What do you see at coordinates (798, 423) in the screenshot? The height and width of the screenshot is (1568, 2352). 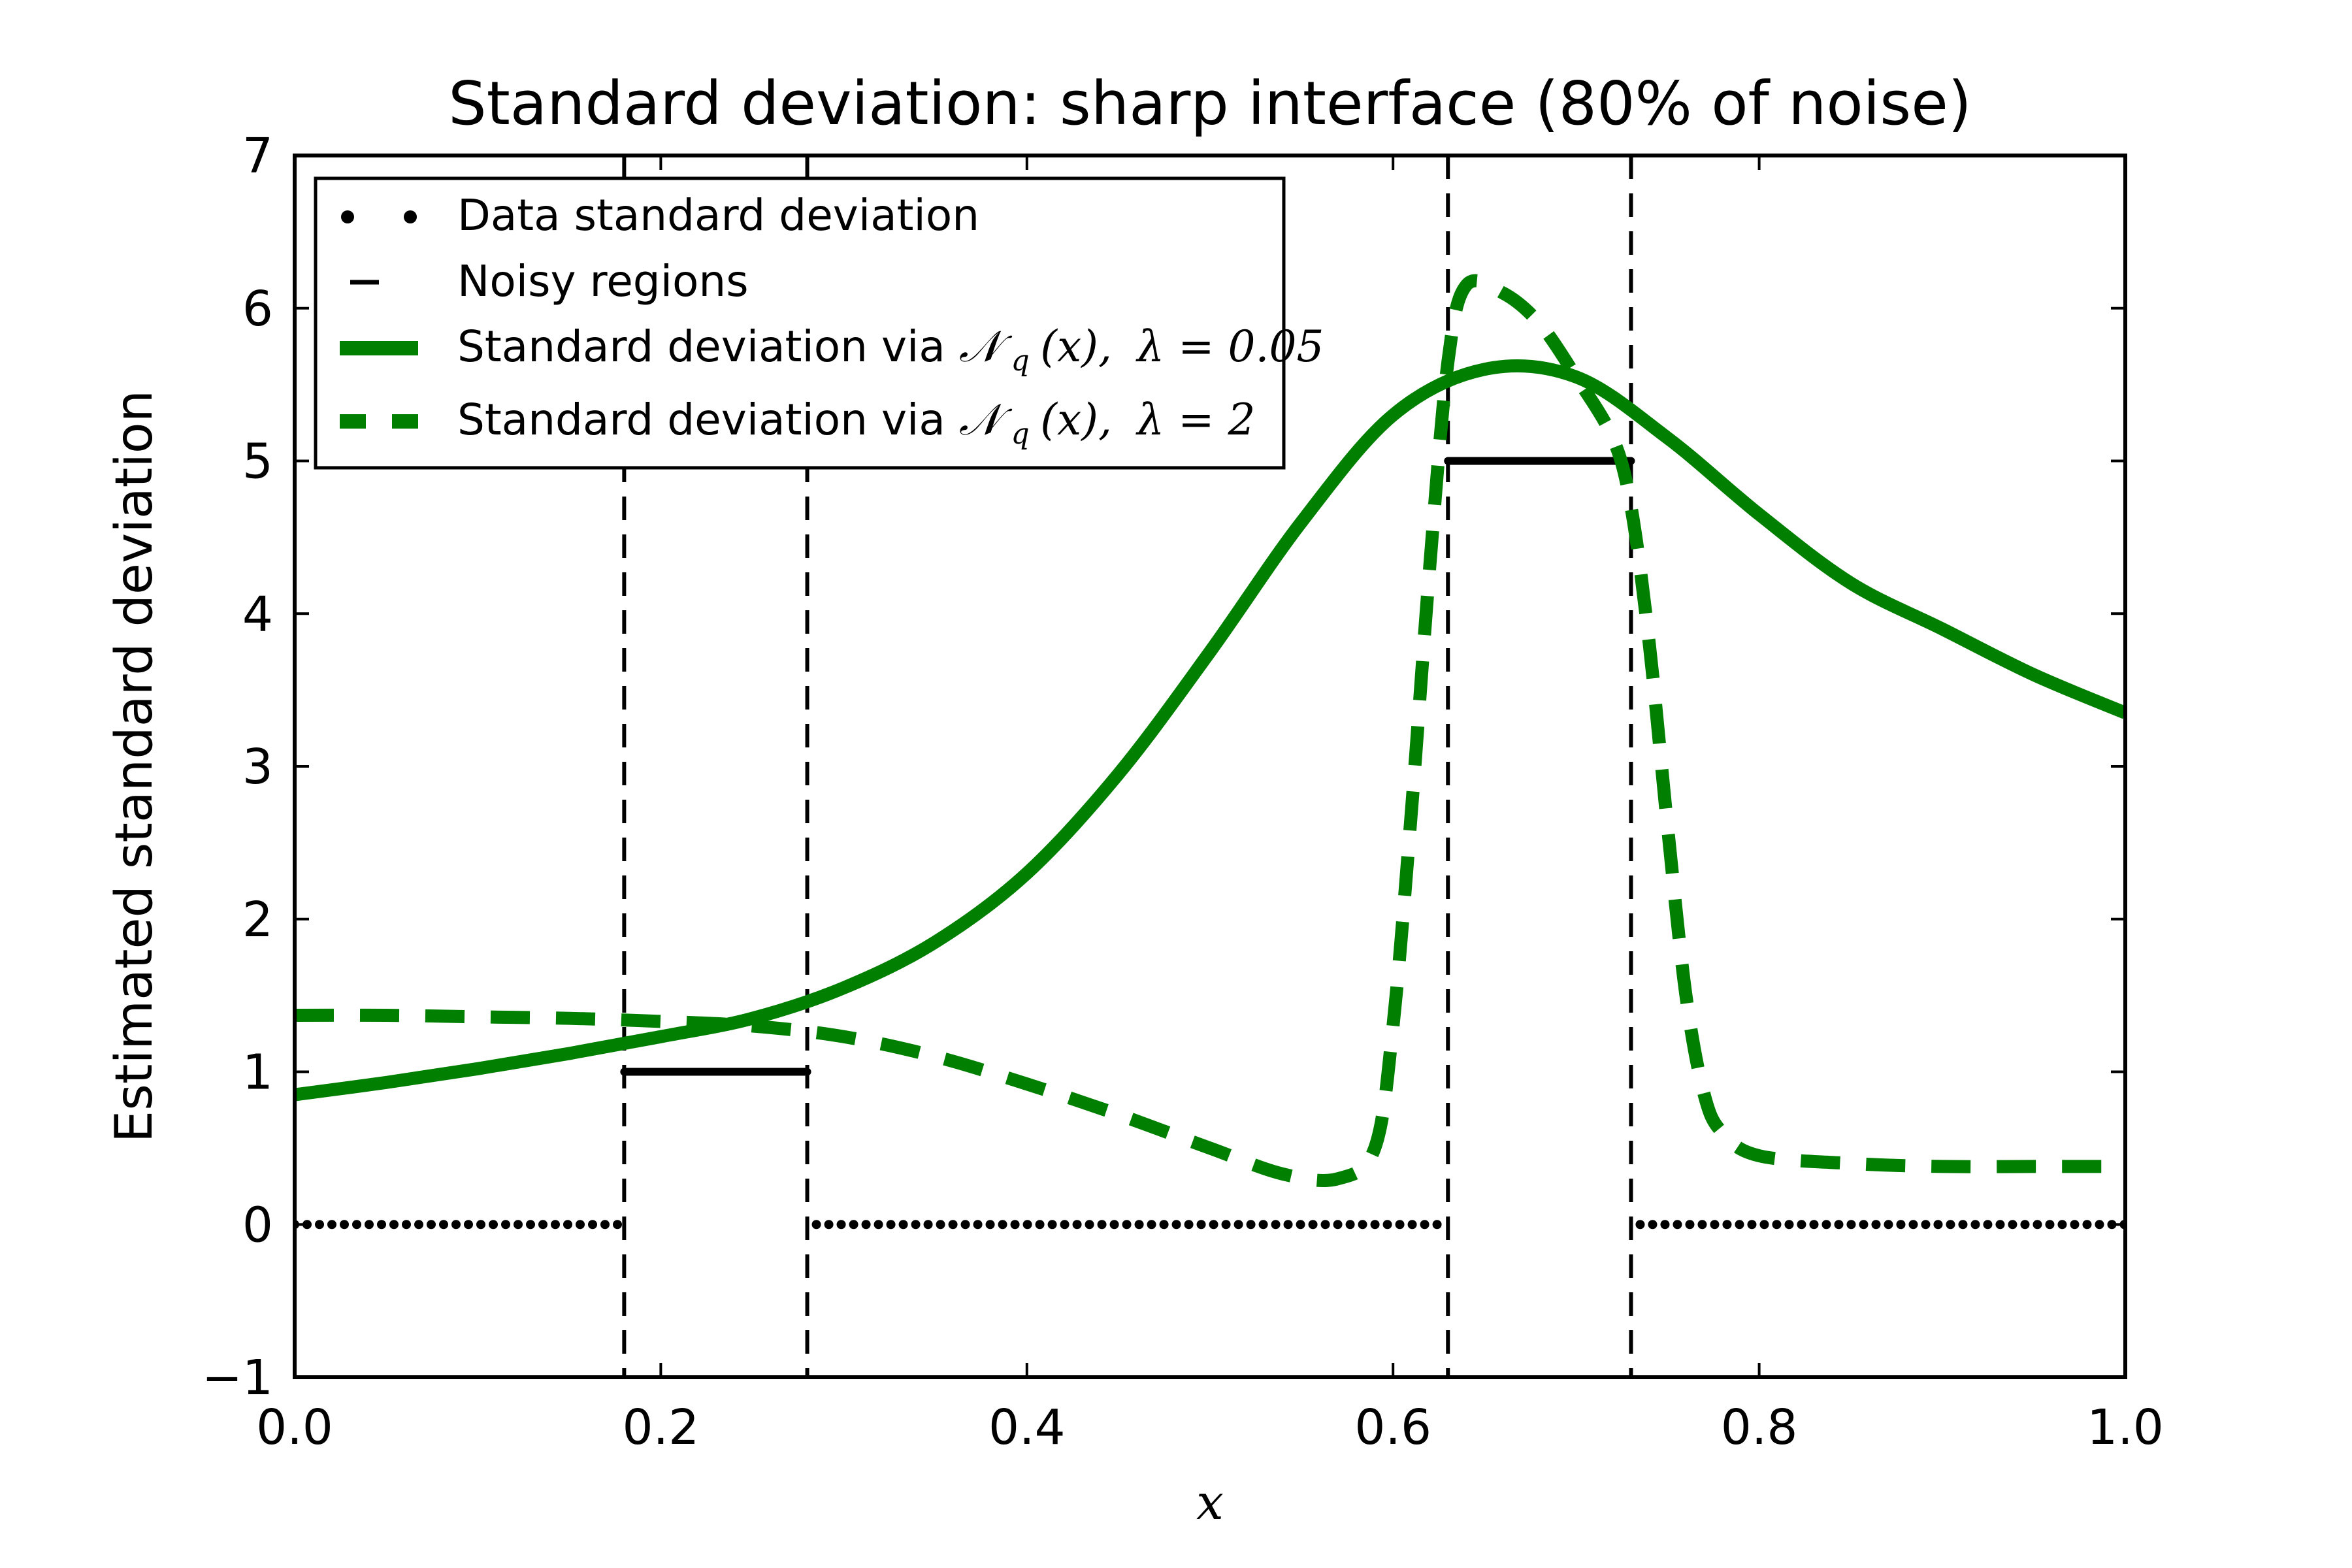 I see `legend-item-lambda-2: Standard deviation via 𝒩 q (x), λ = 2` at bounding box center [798, 423].